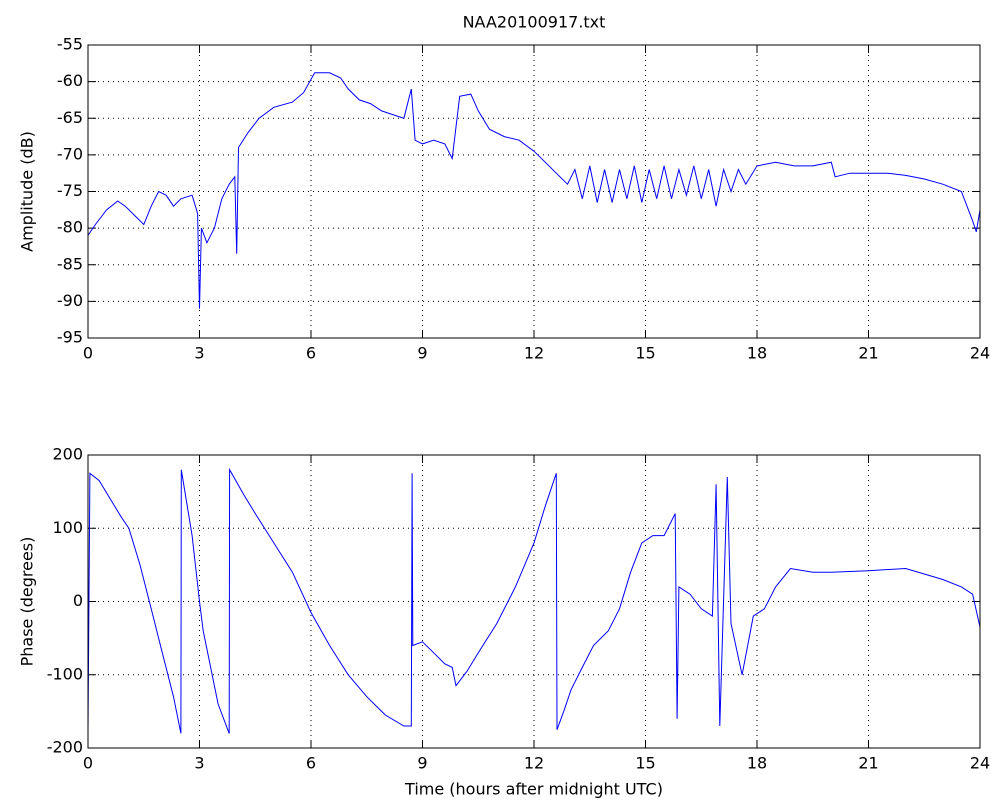  I want to click on y-tick-label: 200, so click(67, 454).